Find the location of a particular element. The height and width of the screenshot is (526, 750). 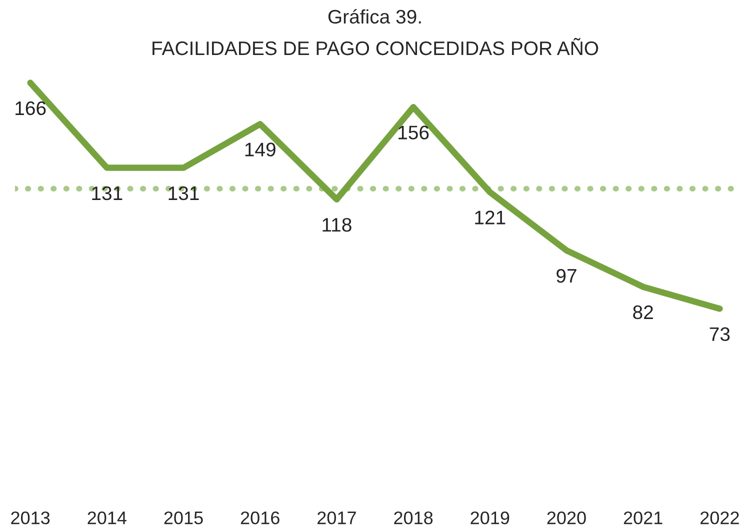

x-tick-label: 2017 is located at coordinates (337, 518).